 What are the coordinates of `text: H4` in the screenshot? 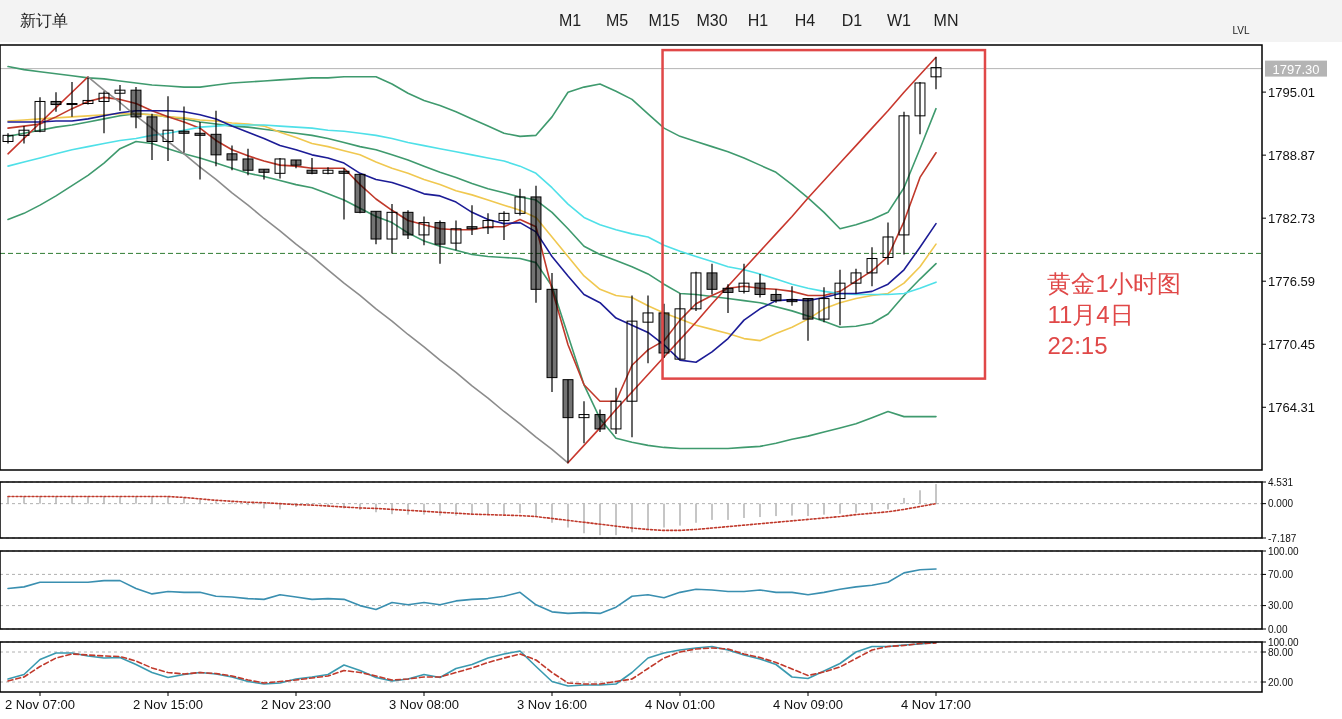 It's located at (805, 20).